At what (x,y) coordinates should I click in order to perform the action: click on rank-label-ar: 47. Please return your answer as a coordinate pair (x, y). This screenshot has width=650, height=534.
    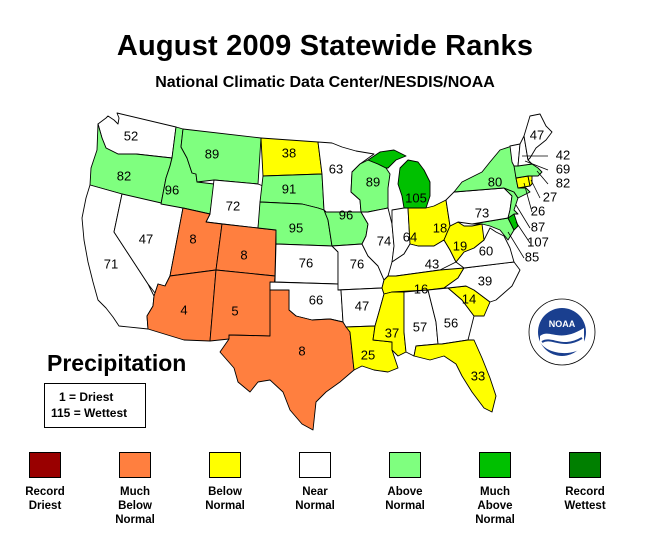
    Looking at the image, I should click on (362, 305).